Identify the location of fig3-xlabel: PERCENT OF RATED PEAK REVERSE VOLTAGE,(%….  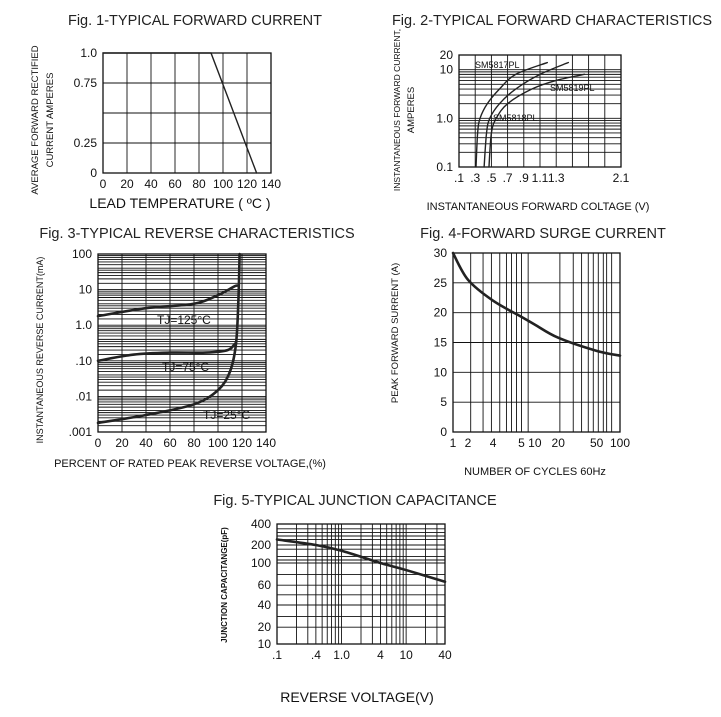
(190, 464).